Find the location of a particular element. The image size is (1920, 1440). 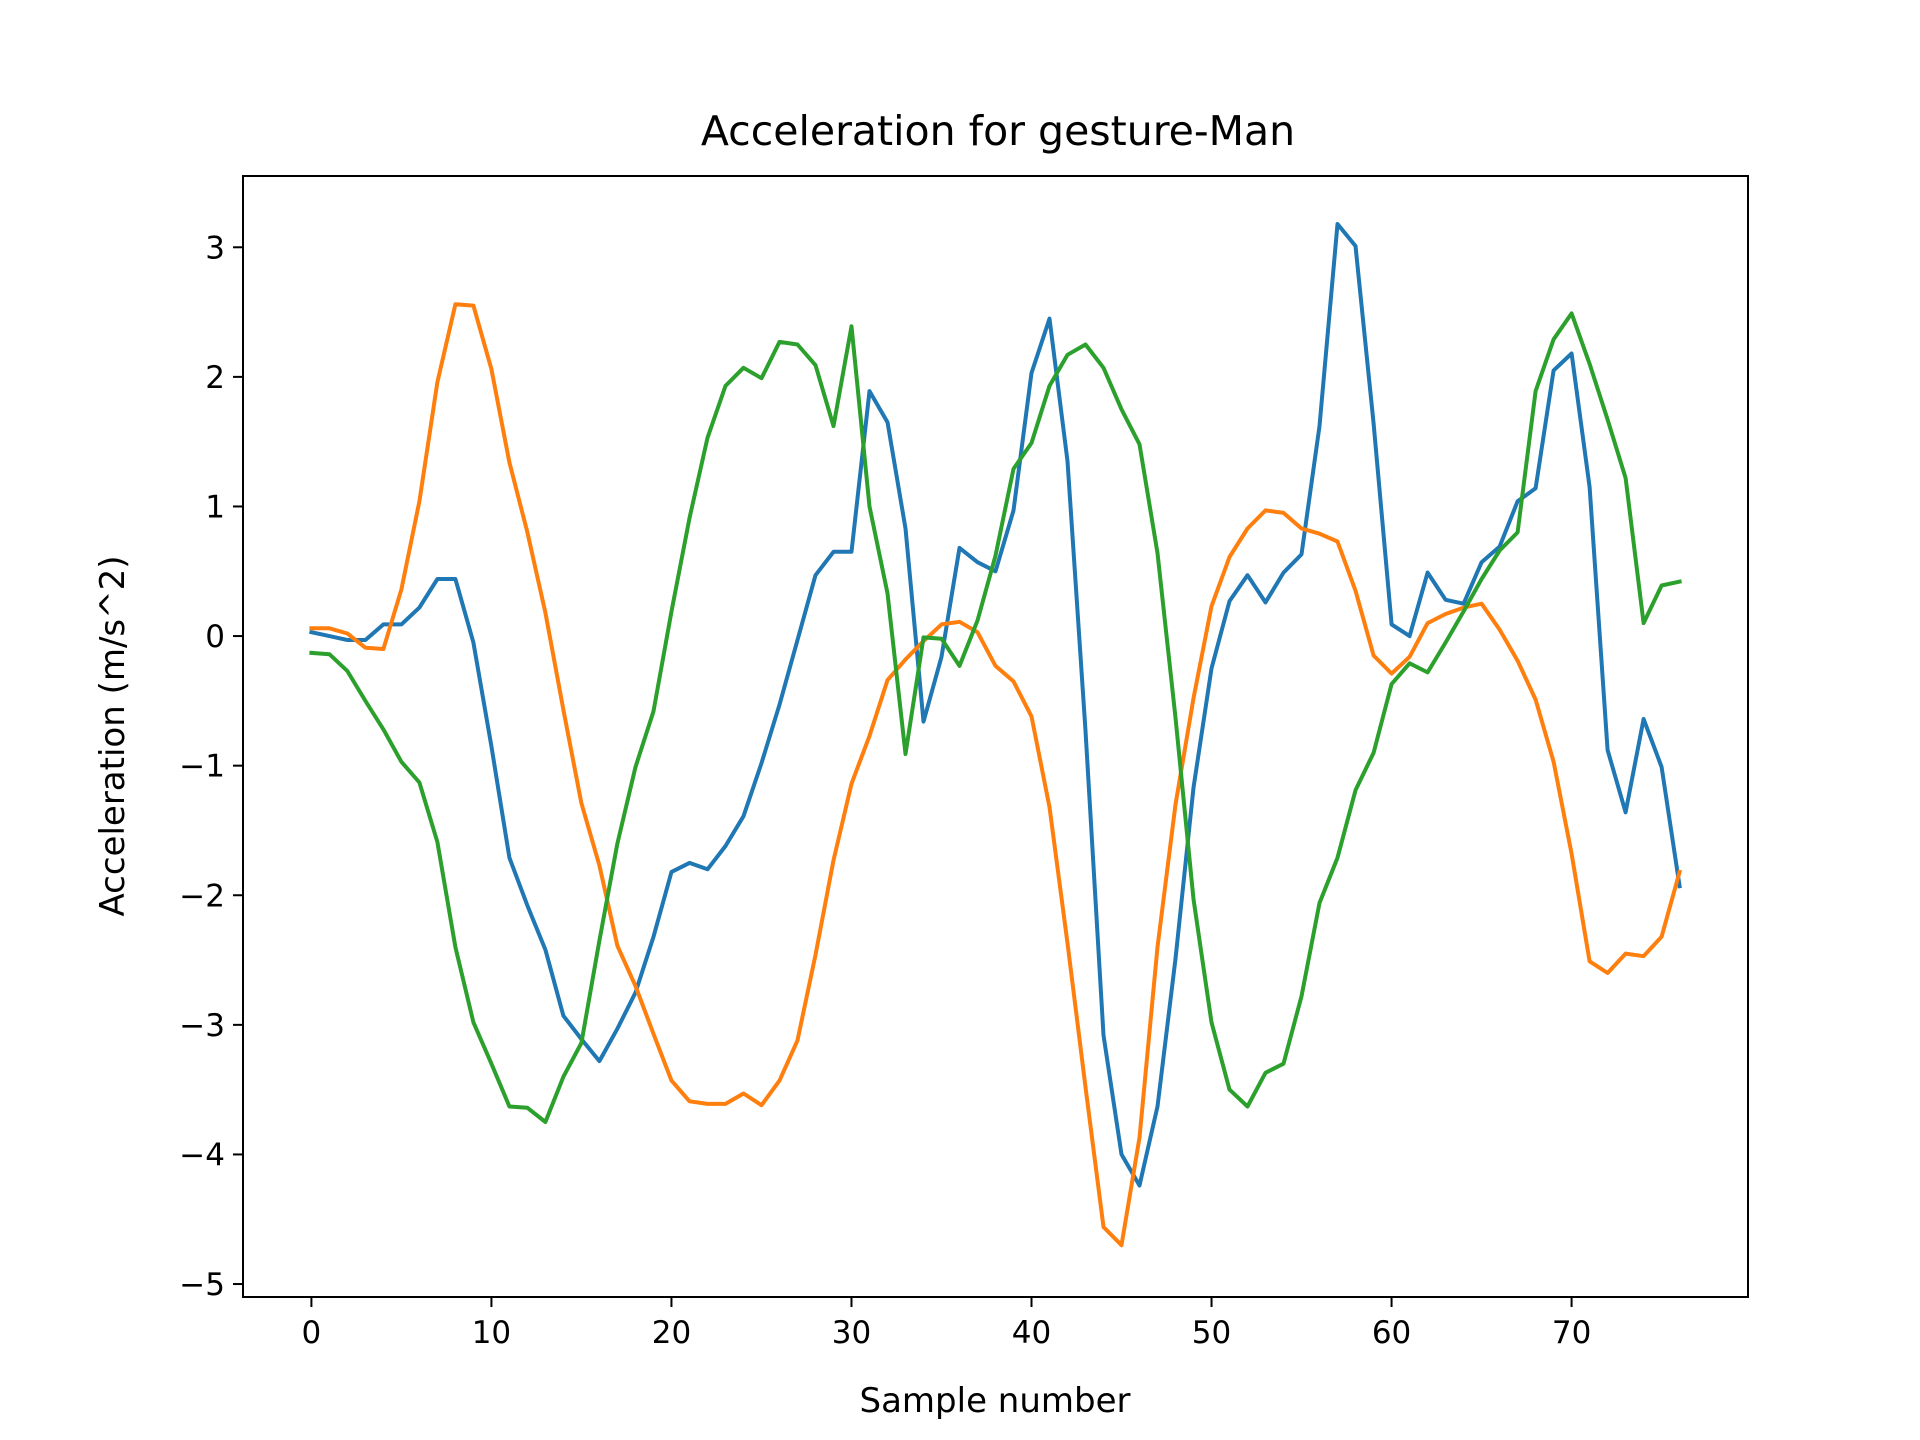

x-tick-label: 10 is located at coordinates (491, 1333).